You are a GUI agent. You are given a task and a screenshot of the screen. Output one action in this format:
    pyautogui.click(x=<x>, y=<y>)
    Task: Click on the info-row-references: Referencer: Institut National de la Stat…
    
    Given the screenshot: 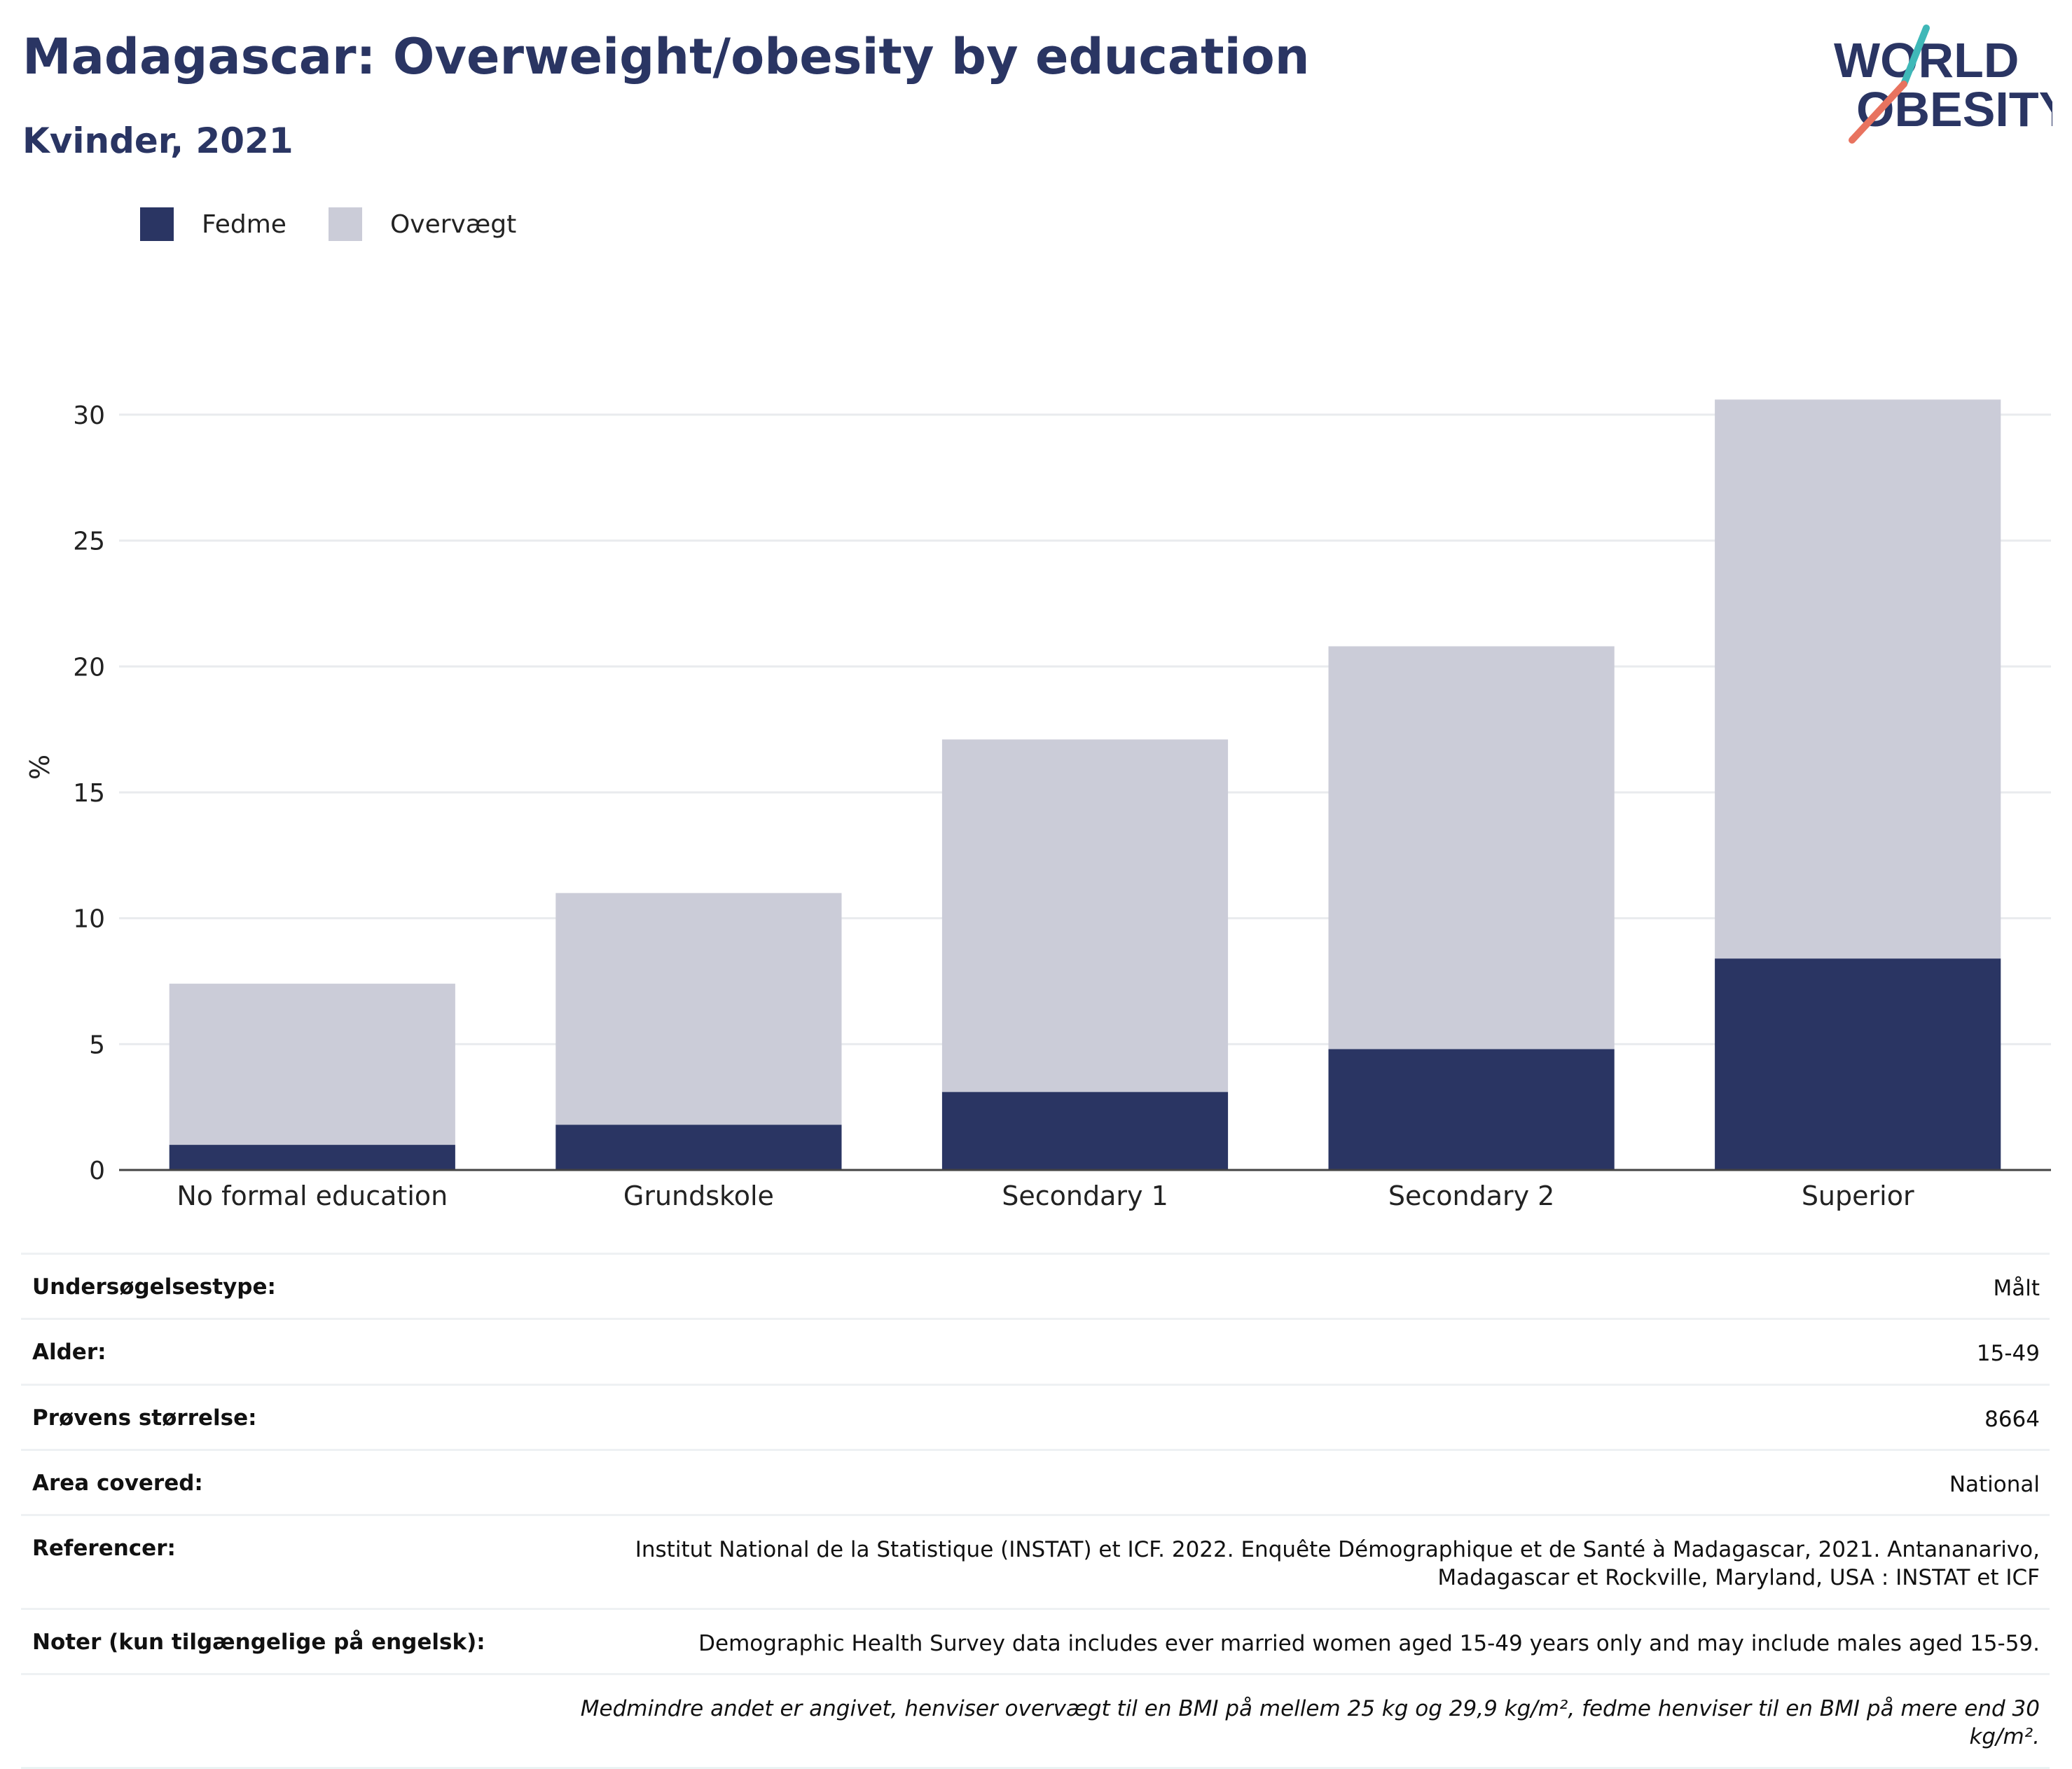 What is the action you would take?
    pyautogui.click(x=1036, y=1561)
    